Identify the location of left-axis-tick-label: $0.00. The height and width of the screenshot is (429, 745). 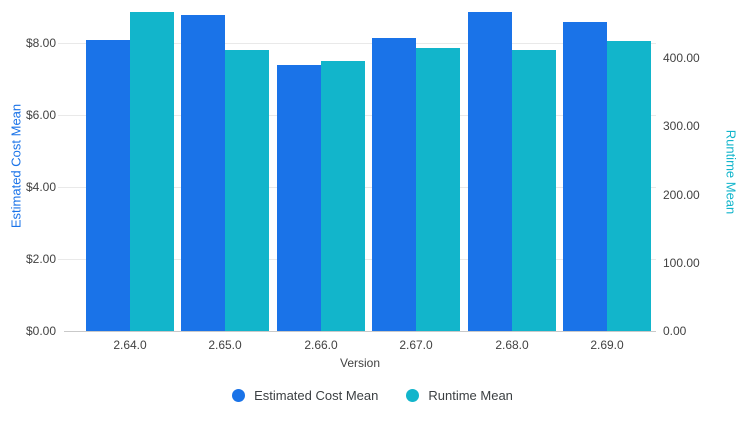
(40, 331).